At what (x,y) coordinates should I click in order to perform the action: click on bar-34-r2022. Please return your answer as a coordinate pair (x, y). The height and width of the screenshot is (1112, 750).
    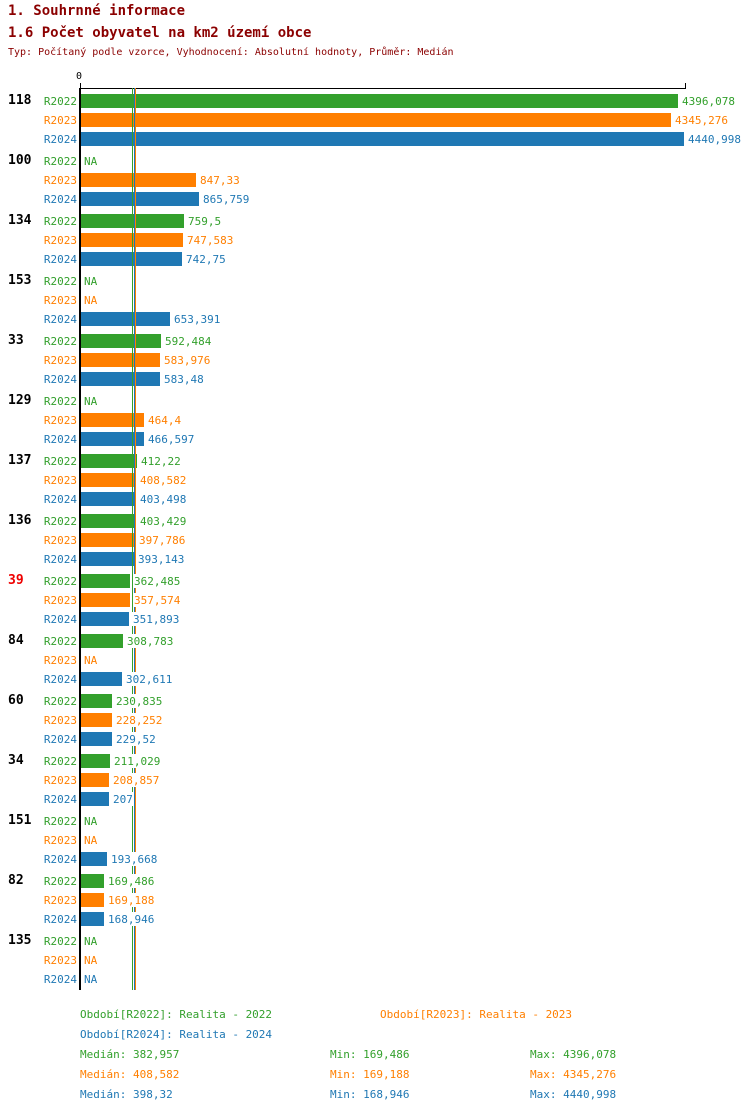
    Looking at the image, I should click on (95, 761).